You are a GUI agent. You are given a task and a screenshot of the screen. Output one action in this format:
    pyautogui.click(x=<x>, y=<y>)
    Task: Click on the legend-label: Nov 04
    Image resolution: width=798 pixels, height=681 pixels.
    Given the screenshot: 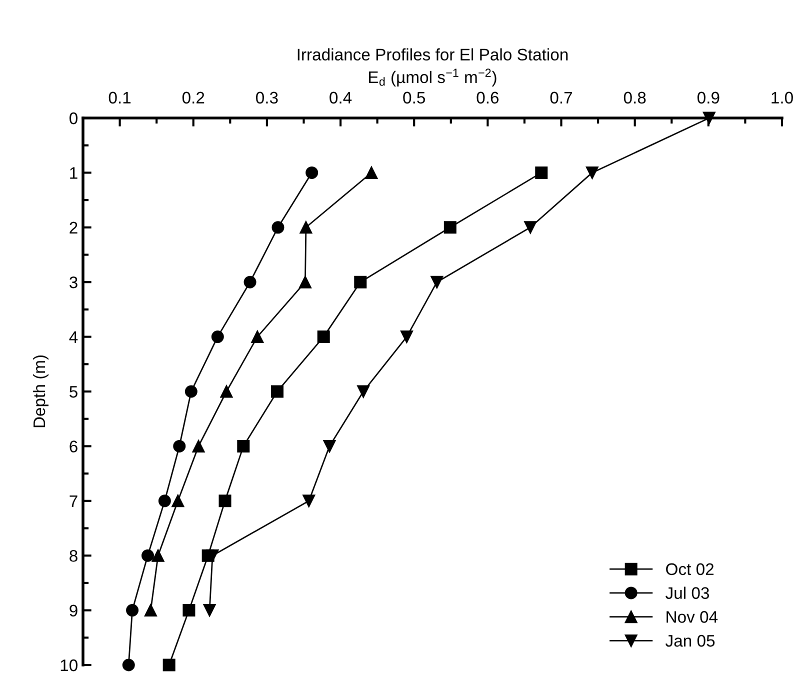 What is the action you would take?
    pyautogui.click(x=692, y=617)
    